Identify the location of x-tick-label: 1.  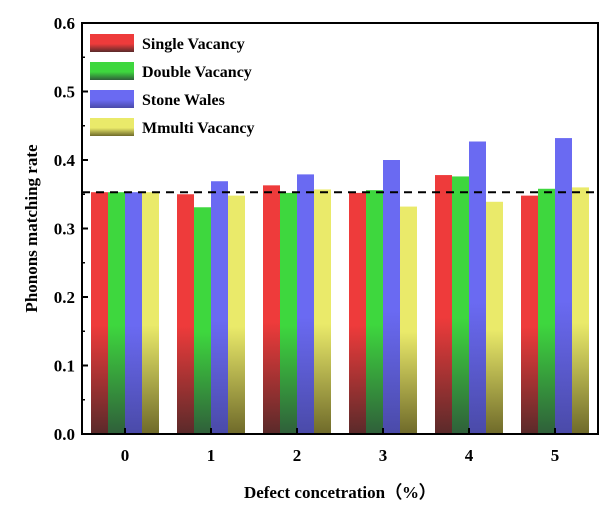
(211, 455).